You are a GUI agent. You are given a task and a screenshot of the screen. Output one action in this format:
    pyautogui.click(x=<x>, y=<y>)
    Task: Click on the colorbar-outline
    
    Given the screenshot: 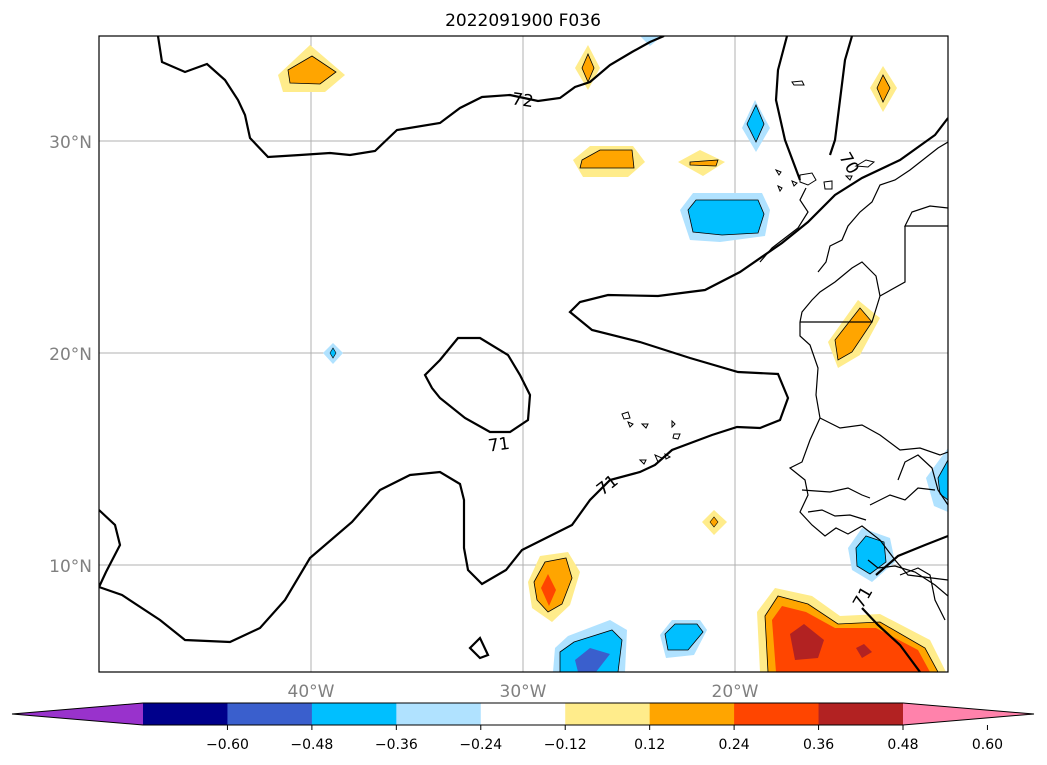 What is the action you would take?
    pyautogui.click(x=523, y=714)
    